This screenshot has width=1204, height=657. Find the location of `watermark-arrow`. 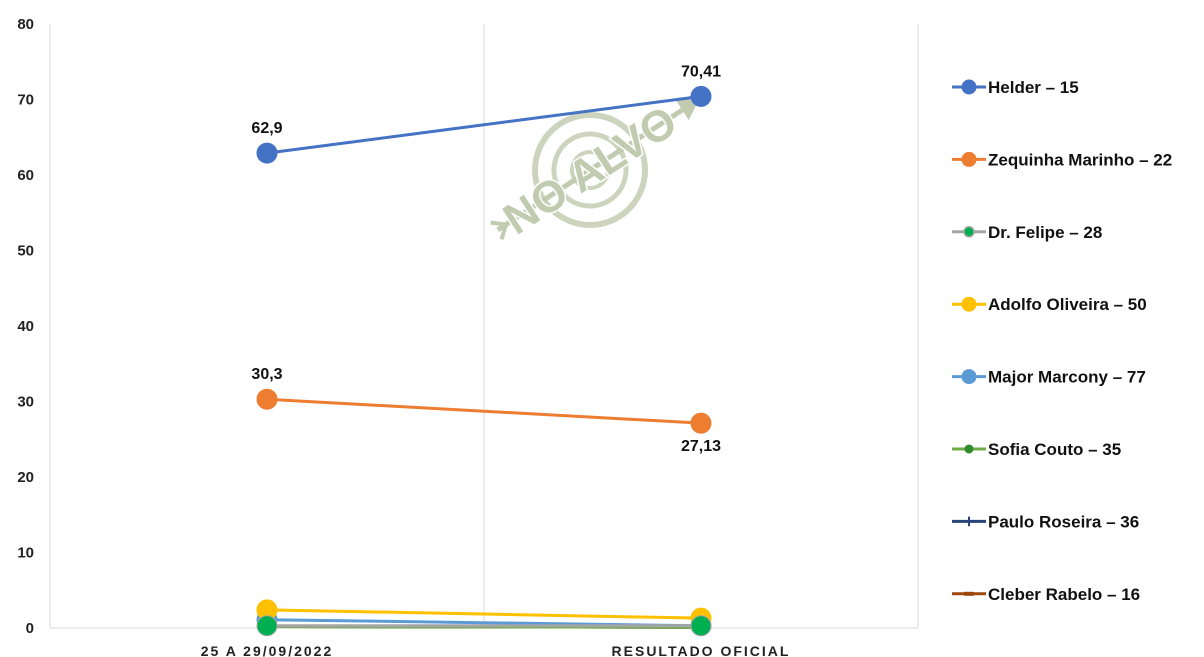

watermark-arrow is located at coordinates (590, 170).